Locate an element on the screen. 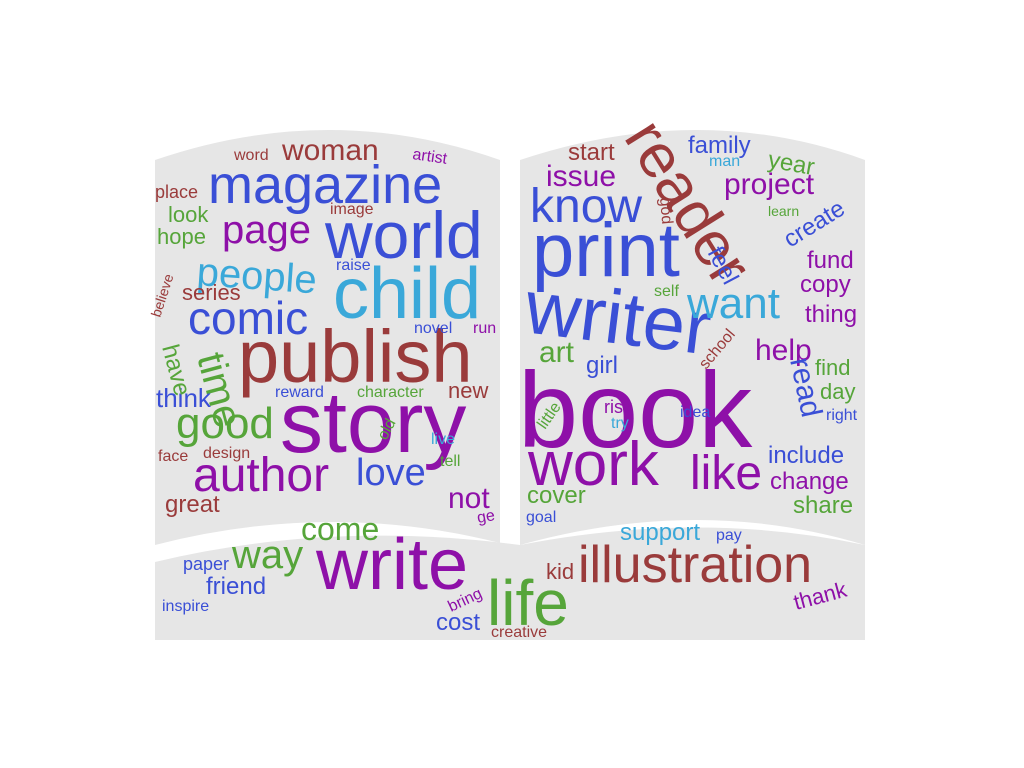  word-child: child is located at coordinates (407, 294).